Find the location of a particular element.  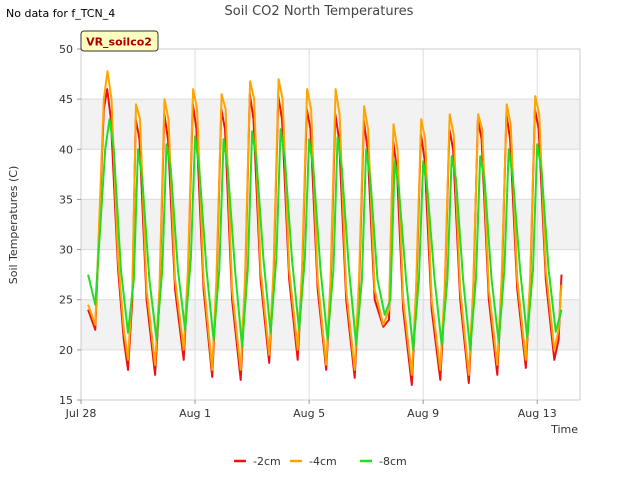

y-tick-label: 40 is located at coordinates (66, 149).